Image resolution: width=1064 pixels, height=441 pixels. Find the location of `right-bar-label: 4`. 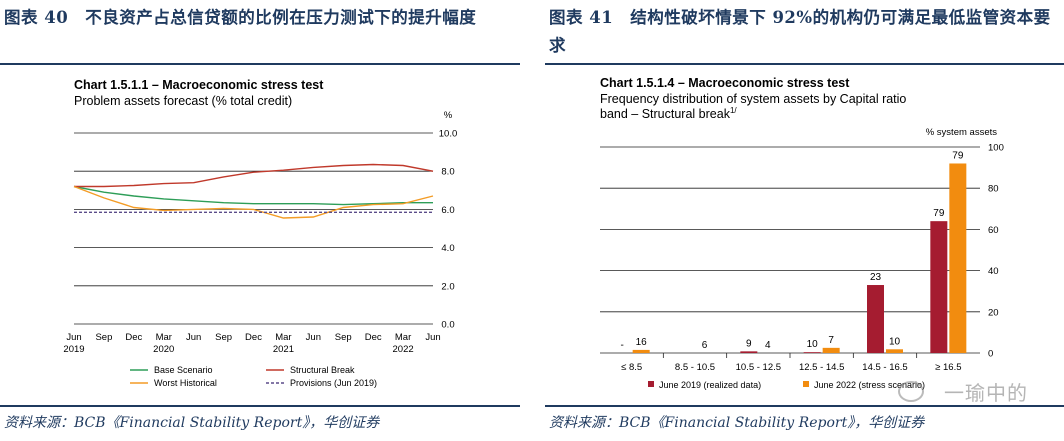

right-bar-label: 4 is located at coordinates (768, 345).